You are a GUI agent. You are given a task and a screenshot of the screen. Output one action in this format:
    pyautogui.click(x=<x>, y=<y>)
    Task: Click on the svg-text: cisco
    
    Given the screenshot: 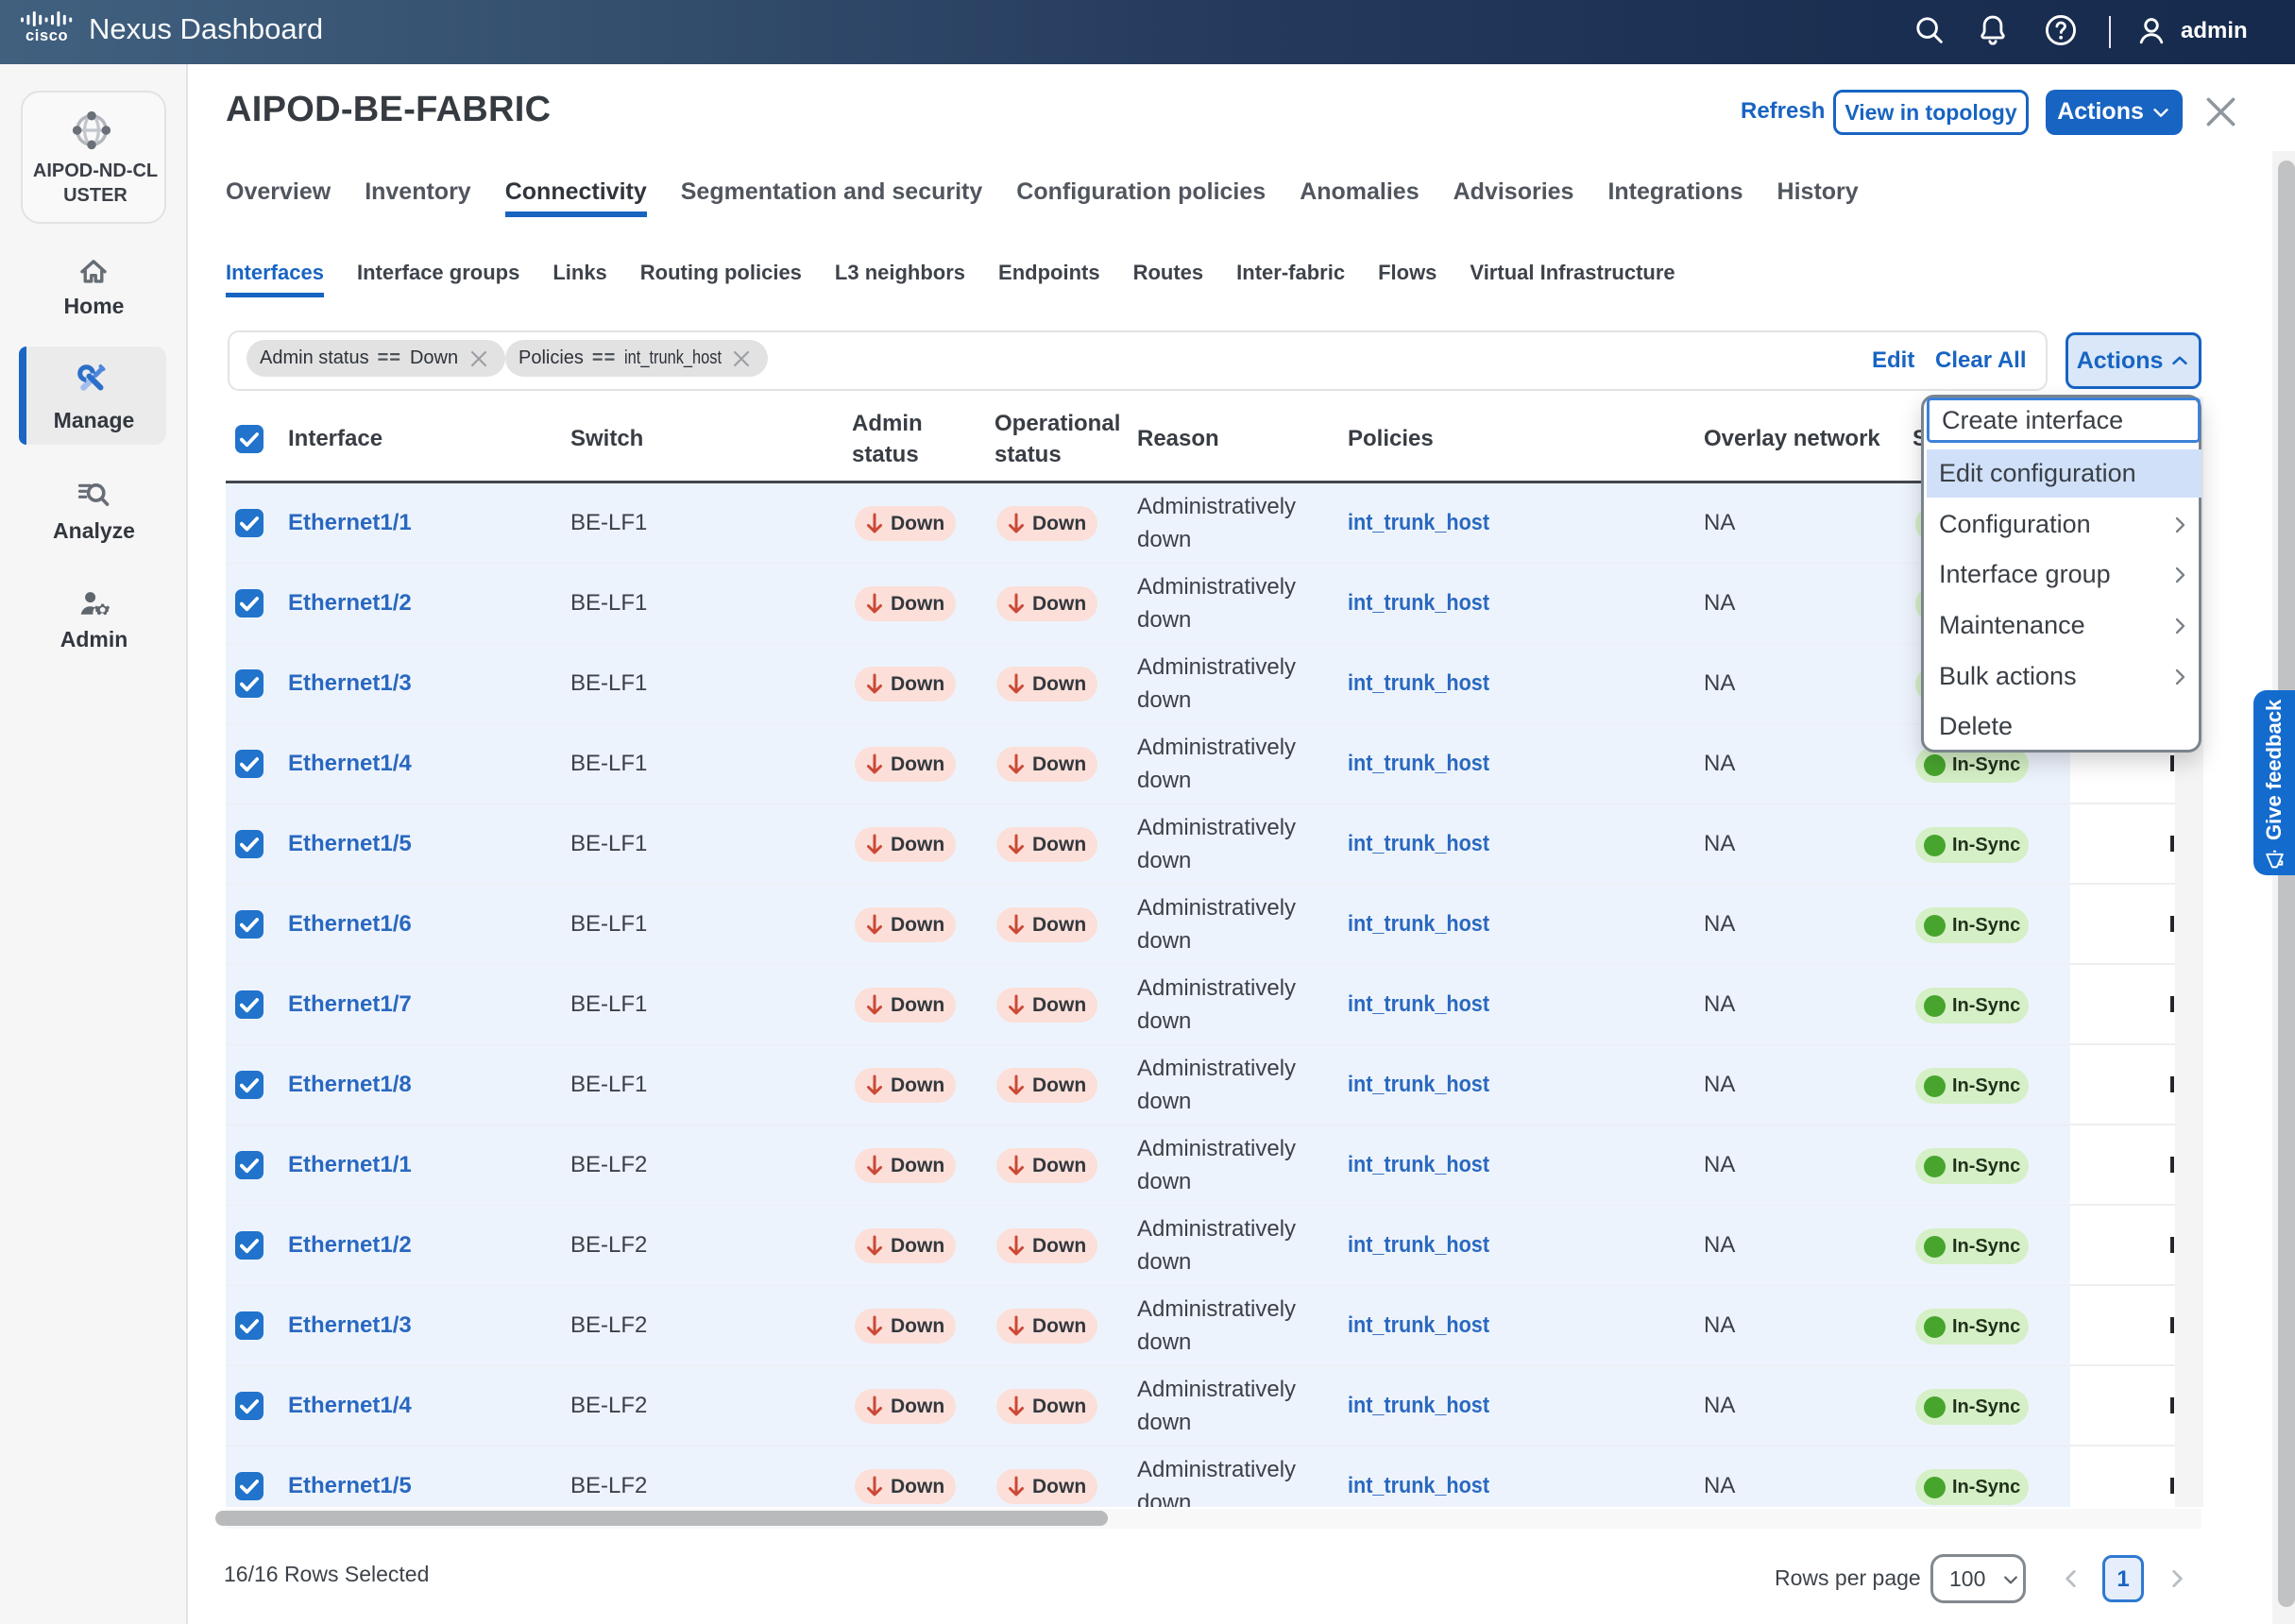 What is the action you would take?
    pyautogui.click(x=47, y=35)
    